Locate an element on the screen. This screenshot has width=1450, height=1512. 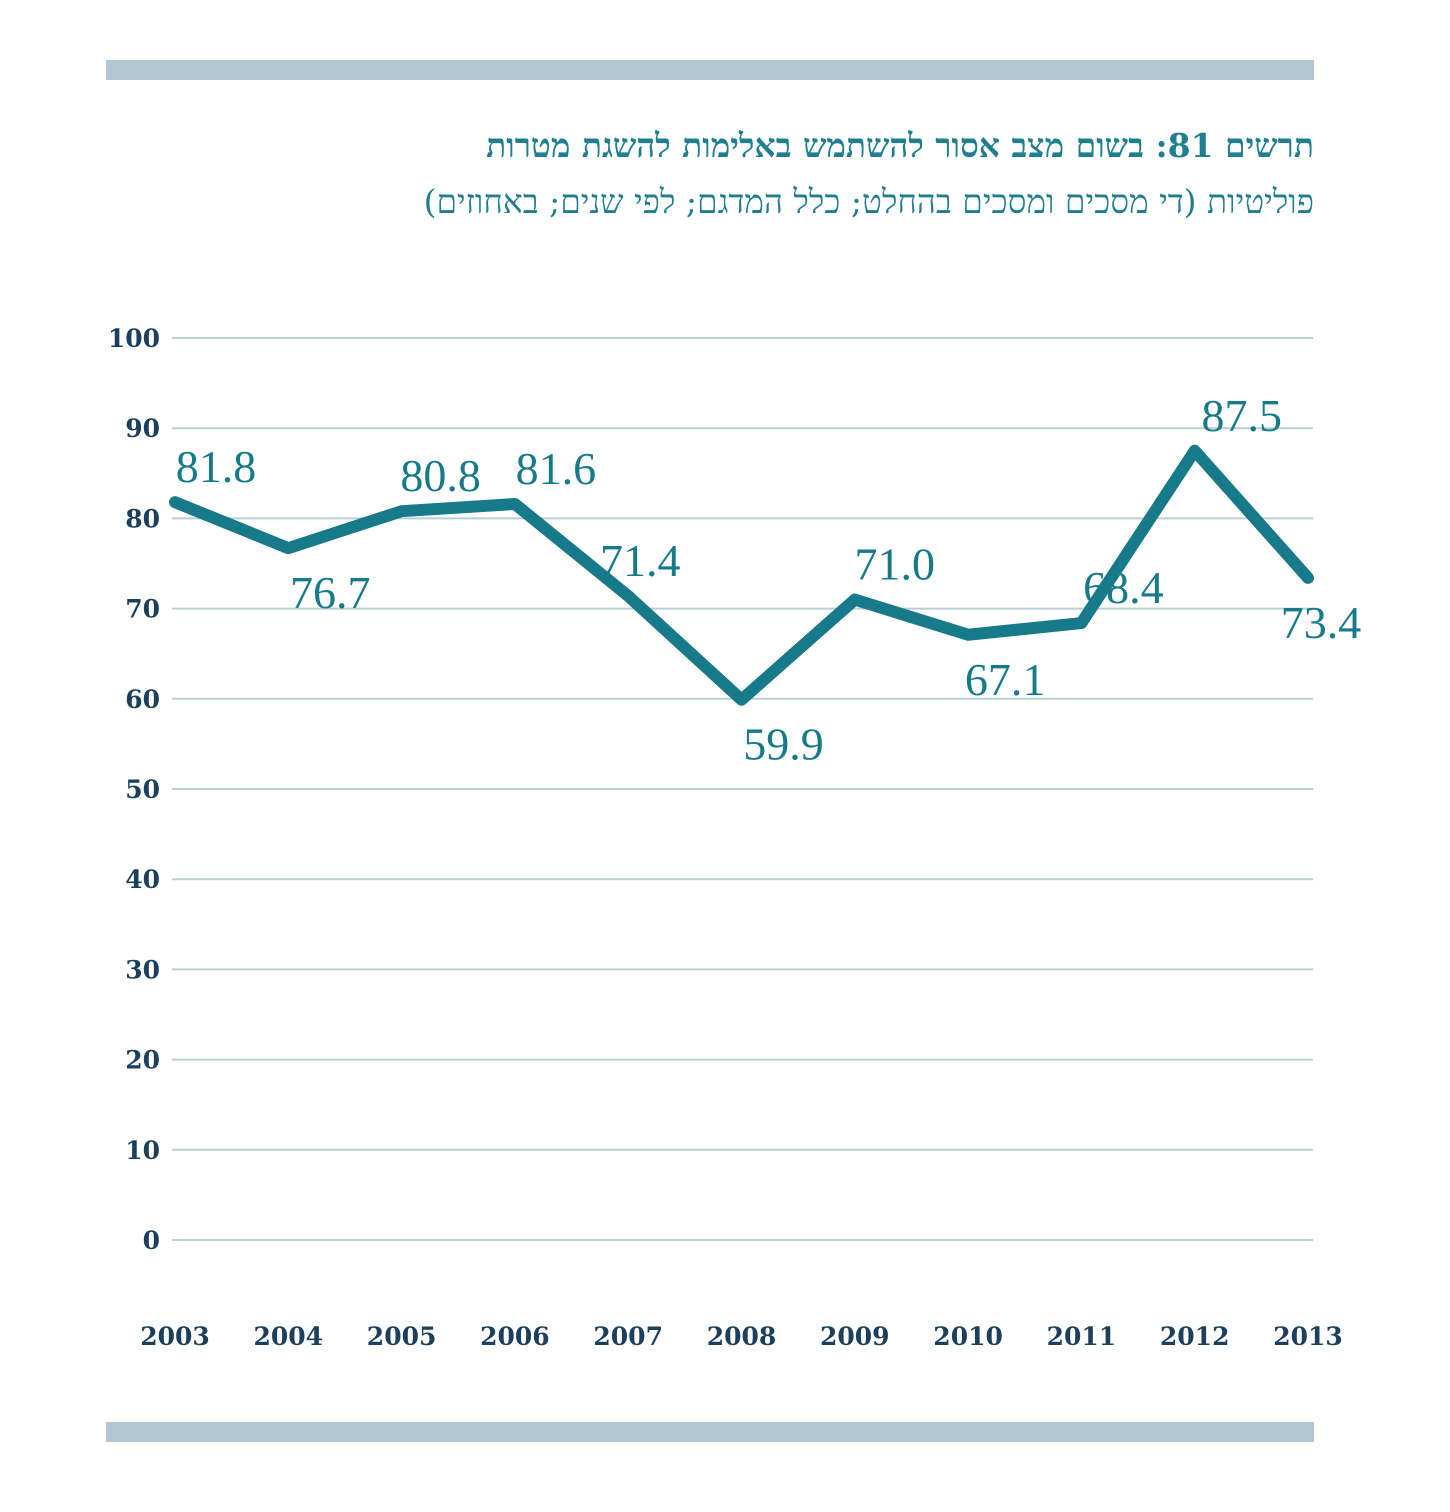
bottom-divider-bar is located at coordinates (710, 1432).